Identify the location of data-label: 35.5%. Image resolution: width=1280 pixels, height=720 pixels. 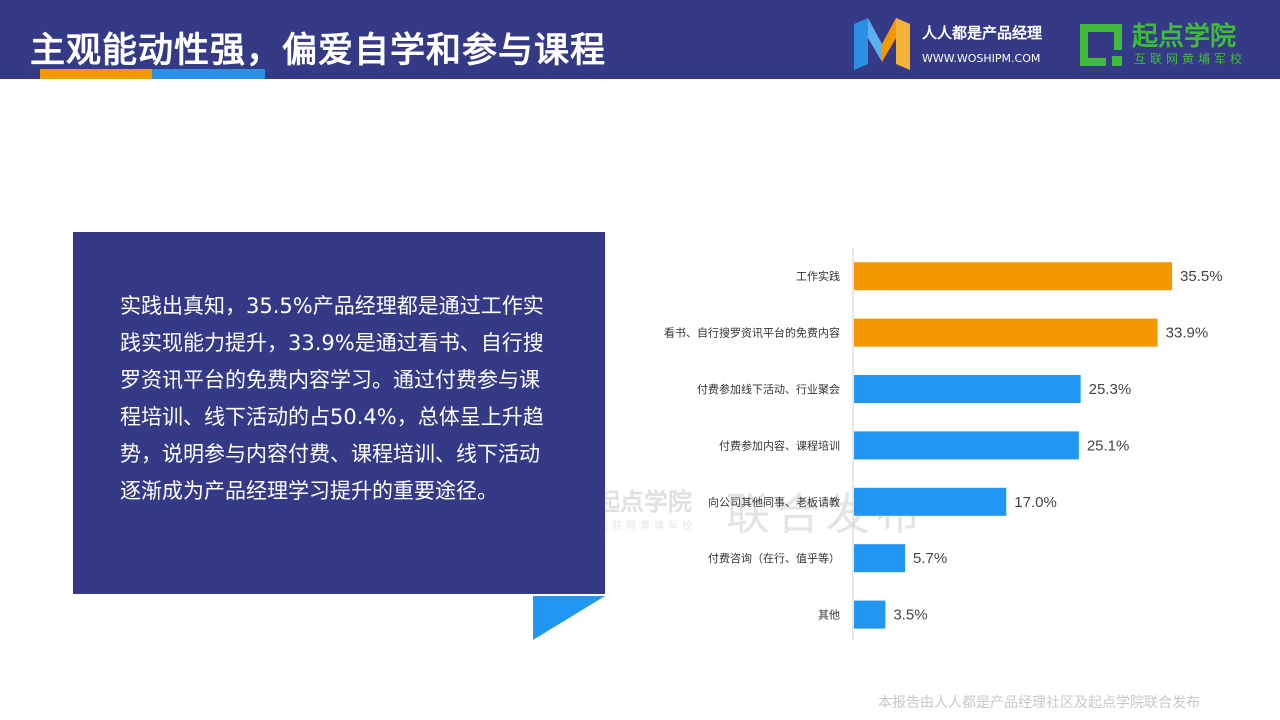
(1201, 276).